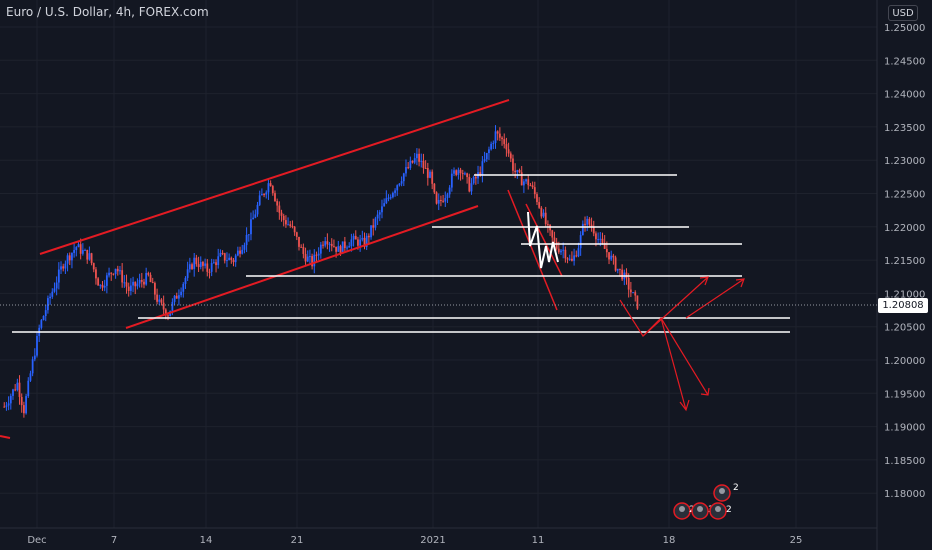 The width and height of the screenshot is (932, 550). I want to click on price-tick-label: 1.19500, so click(904, 394).